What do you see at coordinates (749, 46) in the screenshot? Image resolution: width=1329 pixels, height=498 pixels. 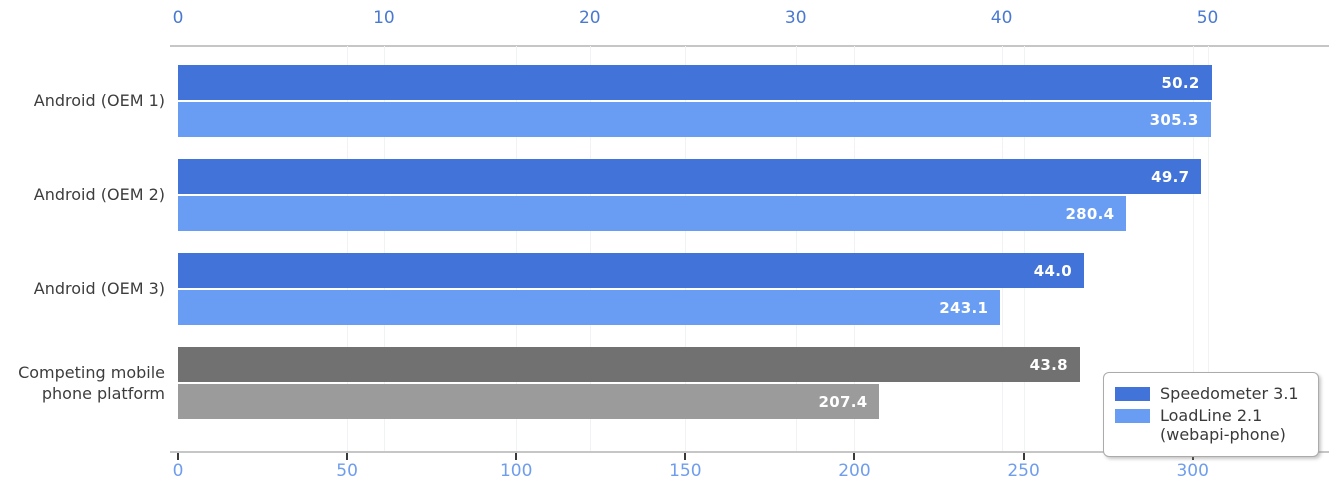 I see `top-axis-line` at bounding box center [749, 46].